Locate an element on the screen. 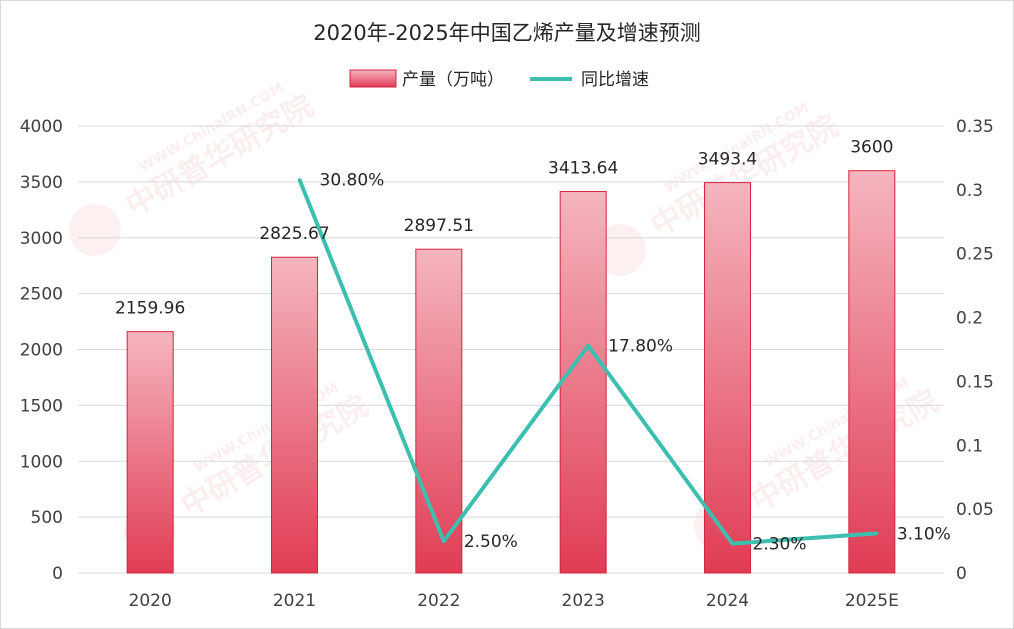 This screenshot has height=629, width=1014. y-left-tick-label: 1000 is located at coordinates (41, 462).